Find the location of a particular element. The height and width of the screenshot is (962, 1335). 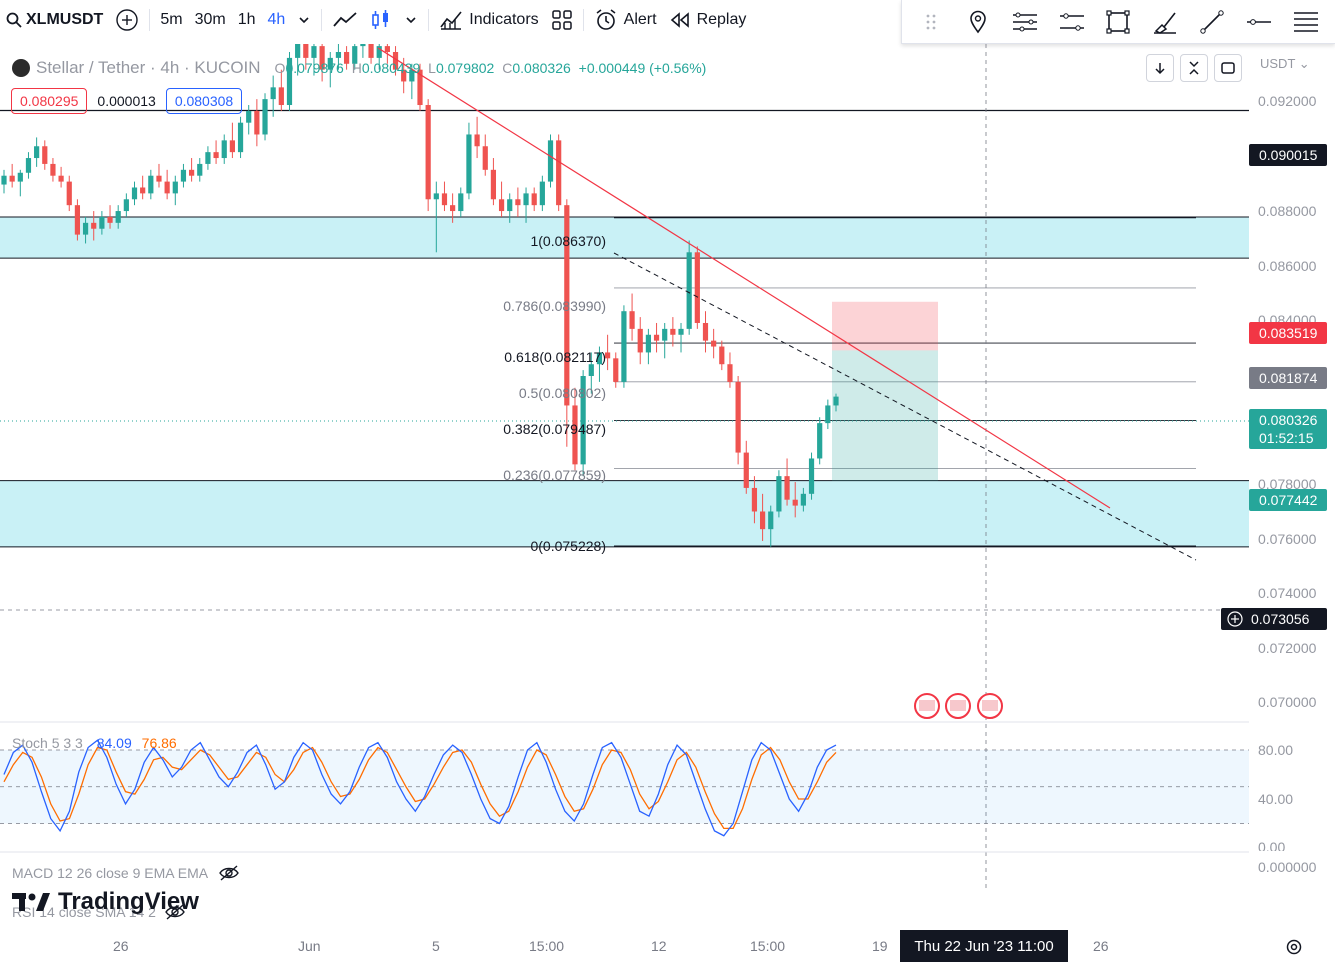

stoch-legend: Stoch 5 3 3 84.09 76.86 is located at coordinates (94, 743).